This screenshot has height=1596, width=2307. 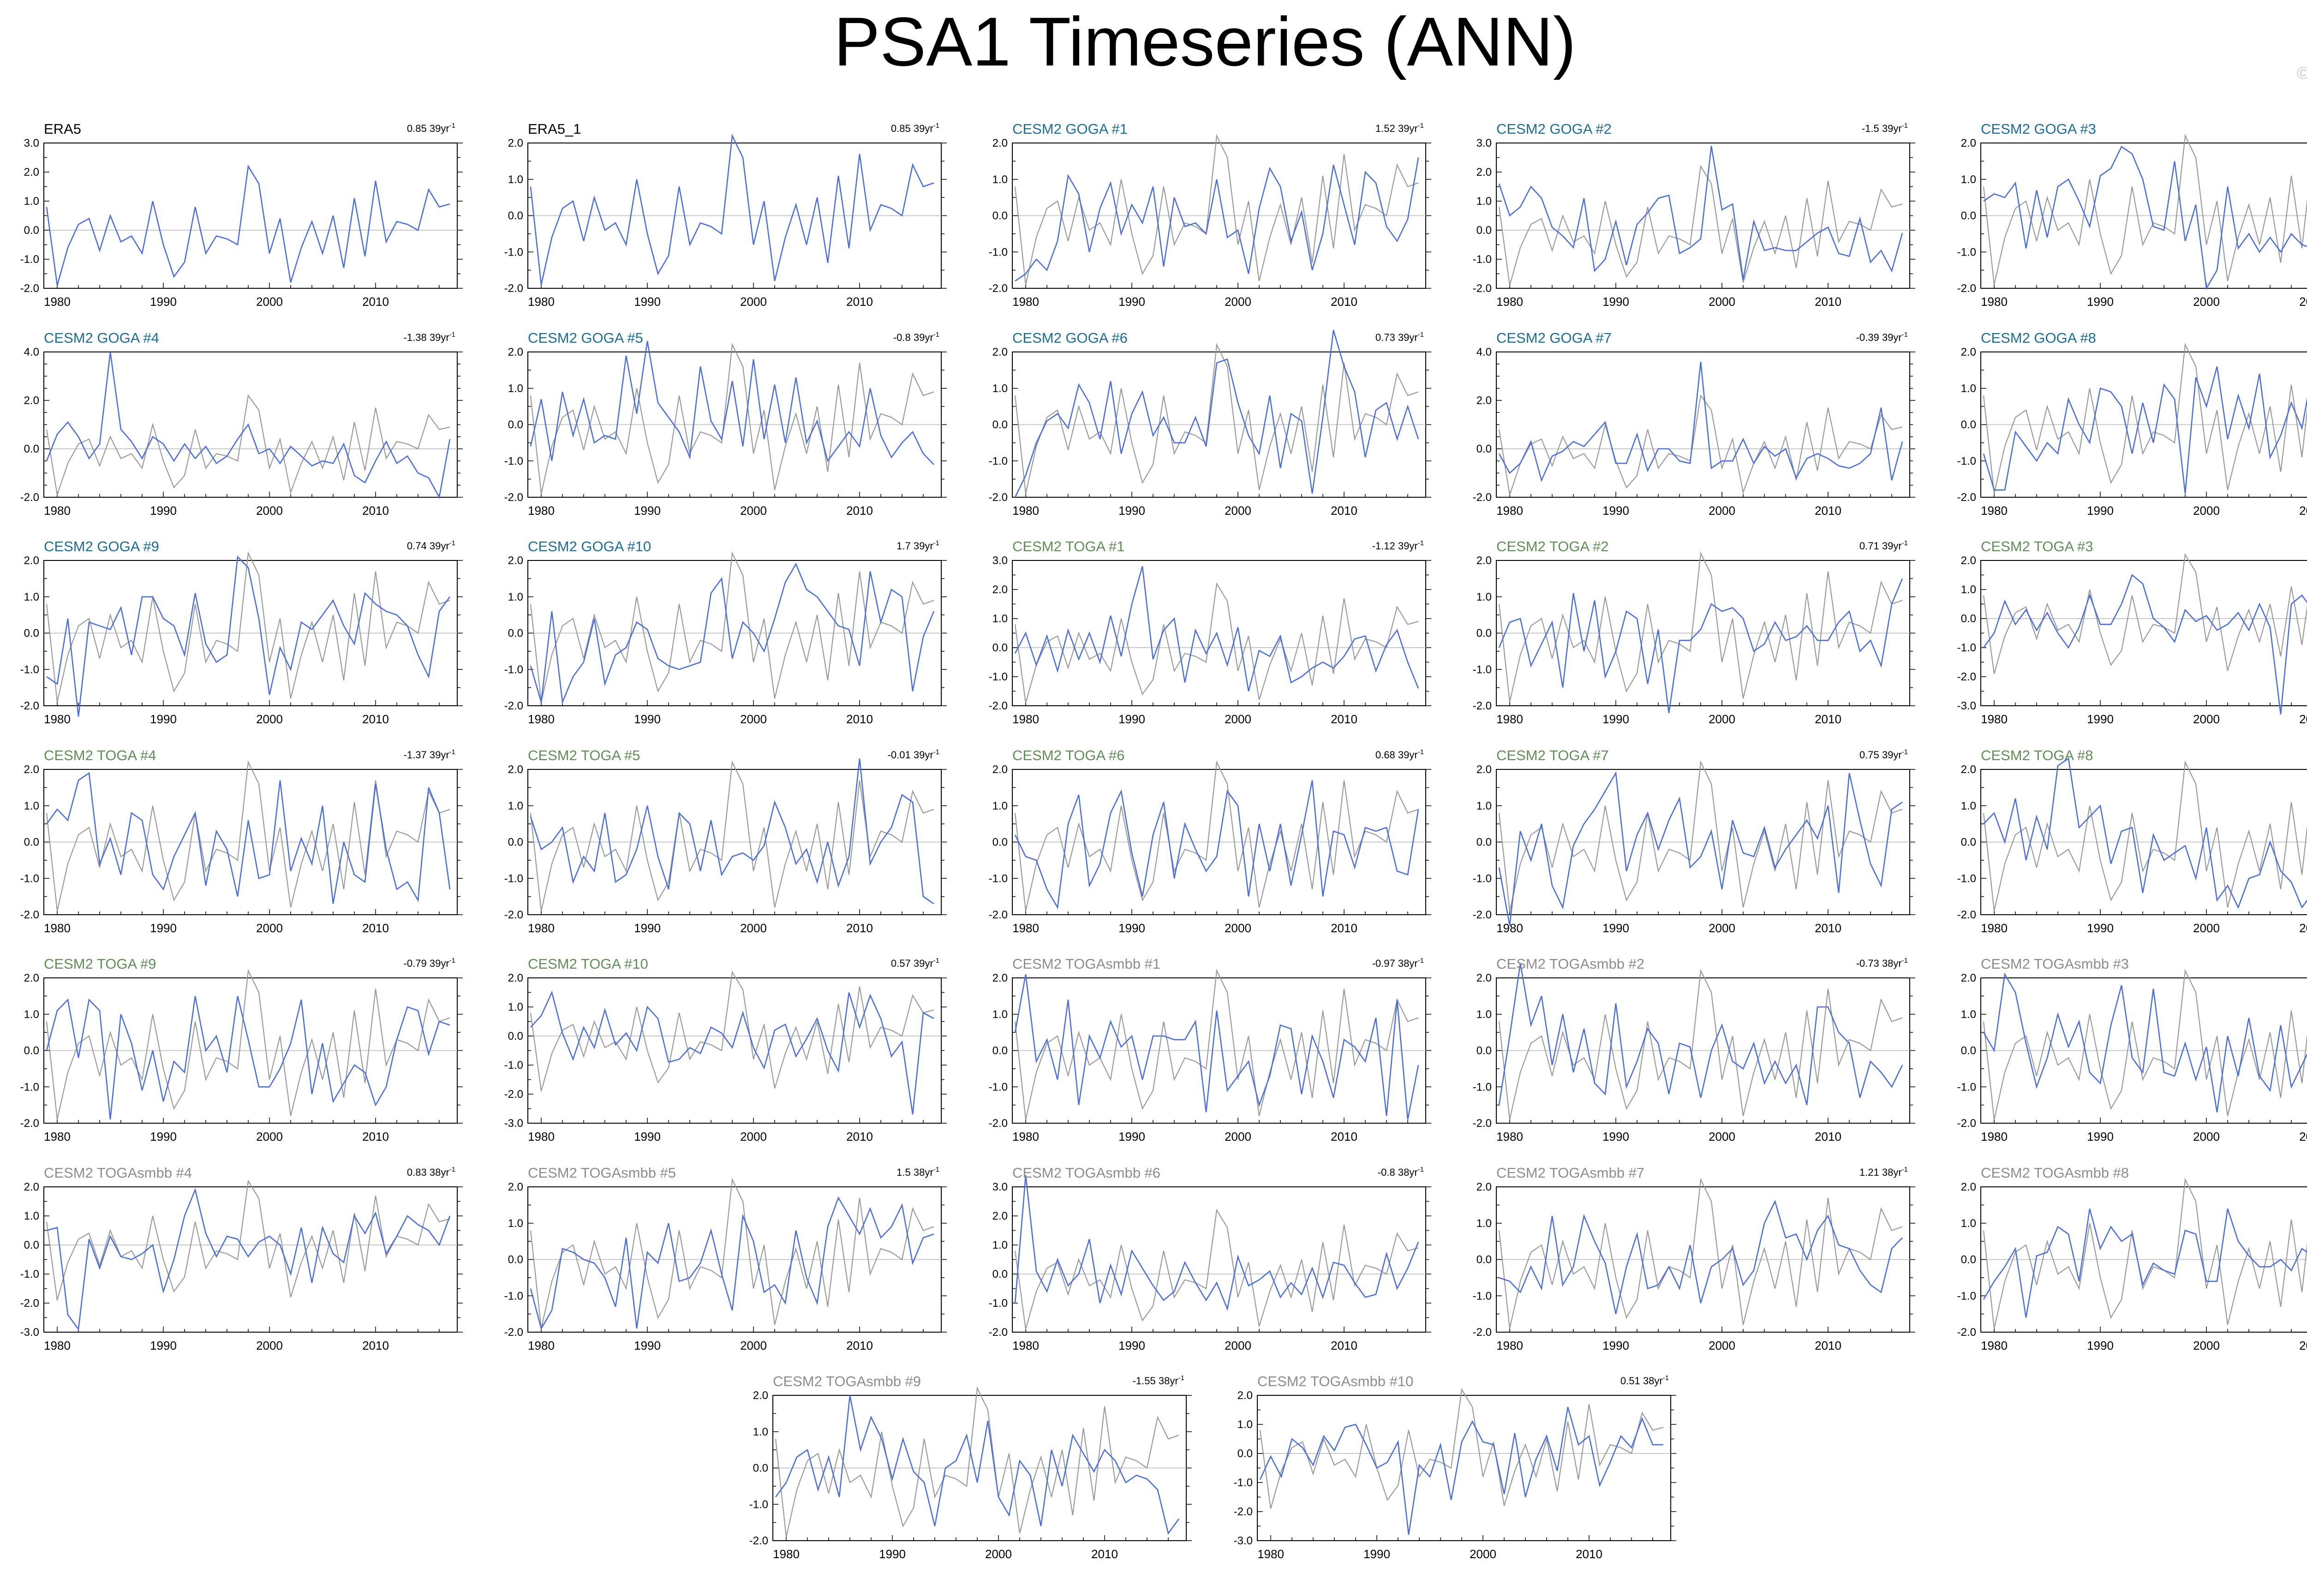 What do you see at coordinates (101, 338) in the screenshot?
I see `panel-title: CESM2 GOGA #4` at bounding box center [101, 338].